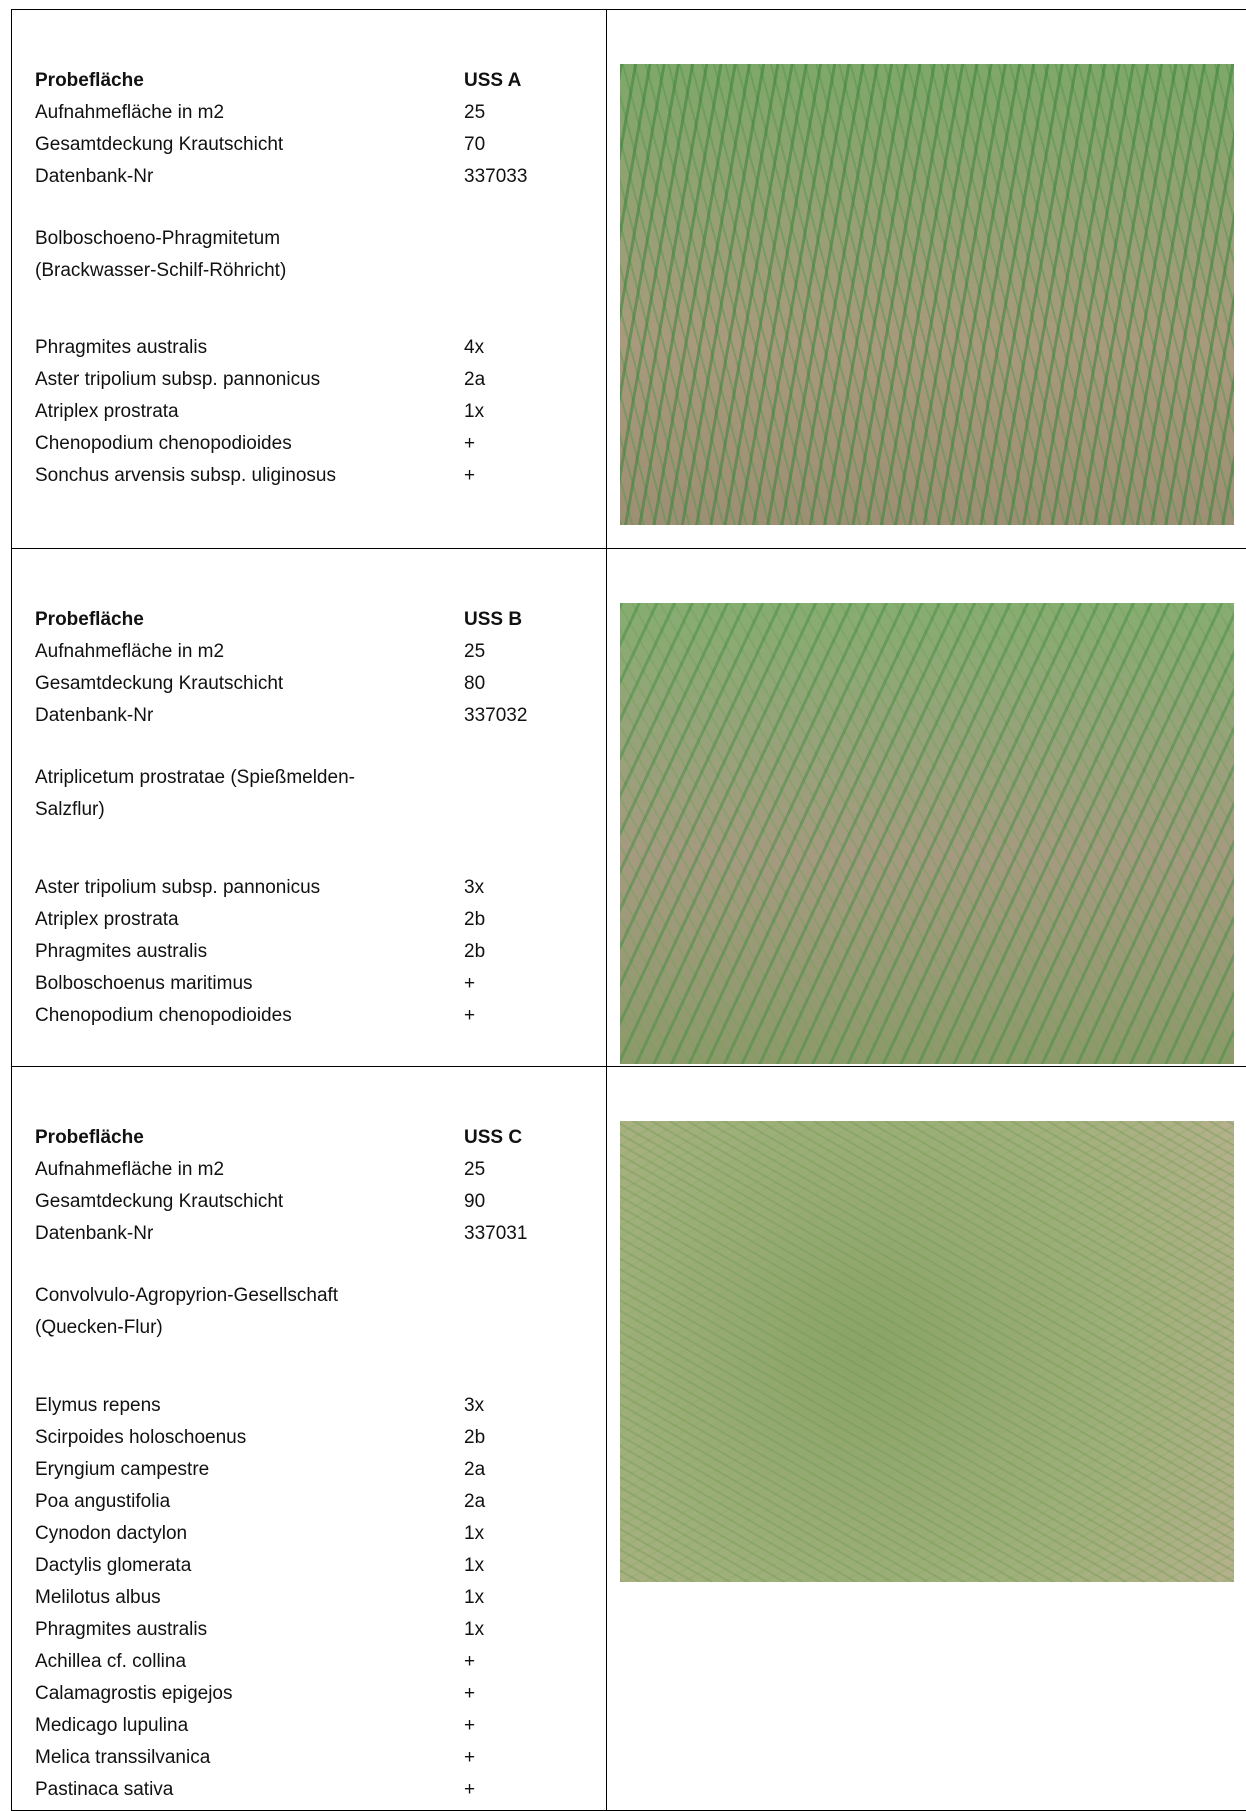 The width and height of the screenshot is (1246, 1811). What do you see at coordinates (144, 983) in the screenshot?
I see `species-name: Bolboschoenus maritimus` at bounding box center [144, 983].